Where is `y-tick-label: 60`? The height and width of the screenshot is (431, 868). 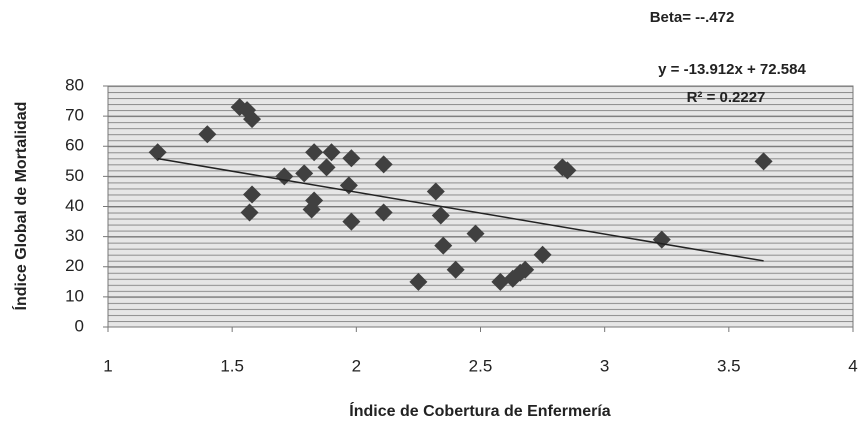
y-tick-label: 60 is located at coordinates (74, 145).